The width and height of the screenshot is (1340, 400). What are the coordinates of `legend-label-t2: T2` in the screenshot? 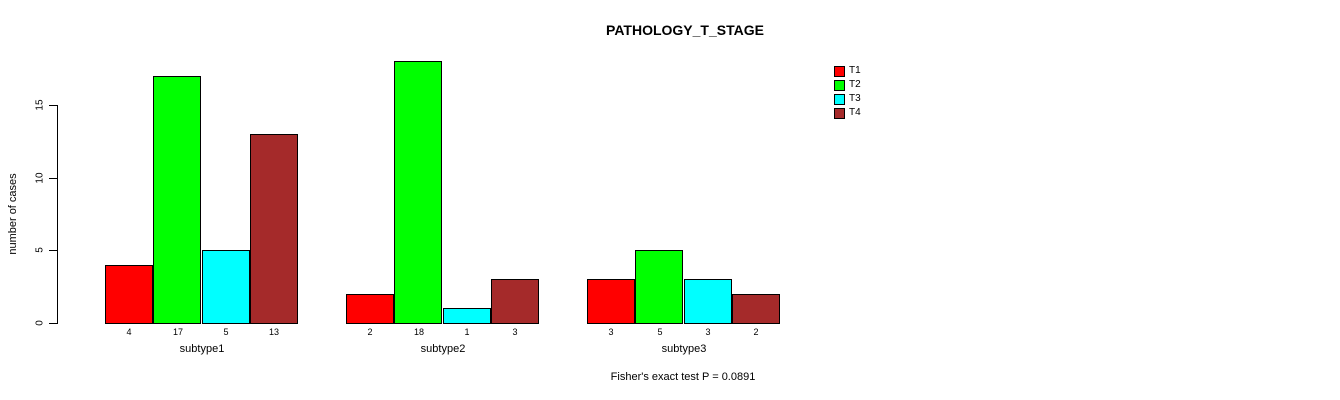 It's located at (855, 84).